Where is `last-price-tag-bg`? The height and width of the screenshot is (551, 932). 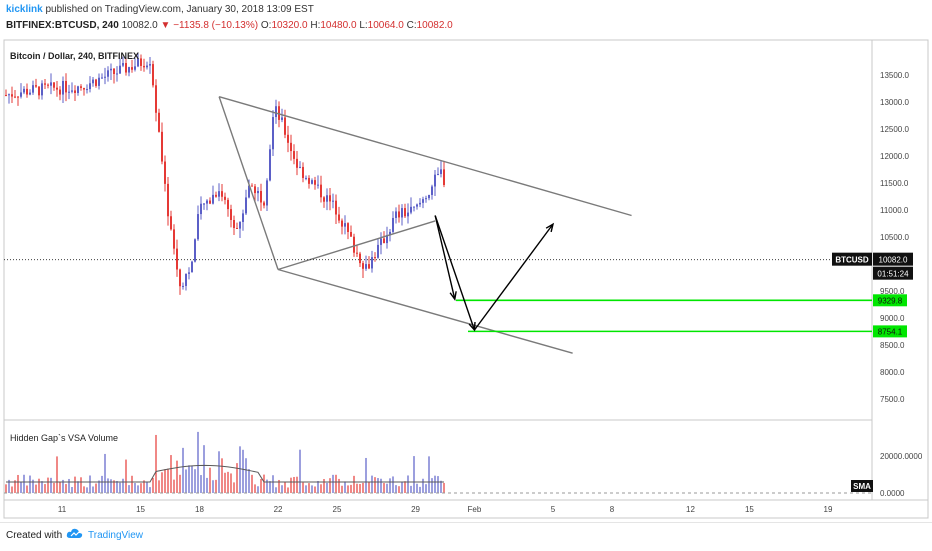
last-price-tag-bg is located at coordinates (893, 259).